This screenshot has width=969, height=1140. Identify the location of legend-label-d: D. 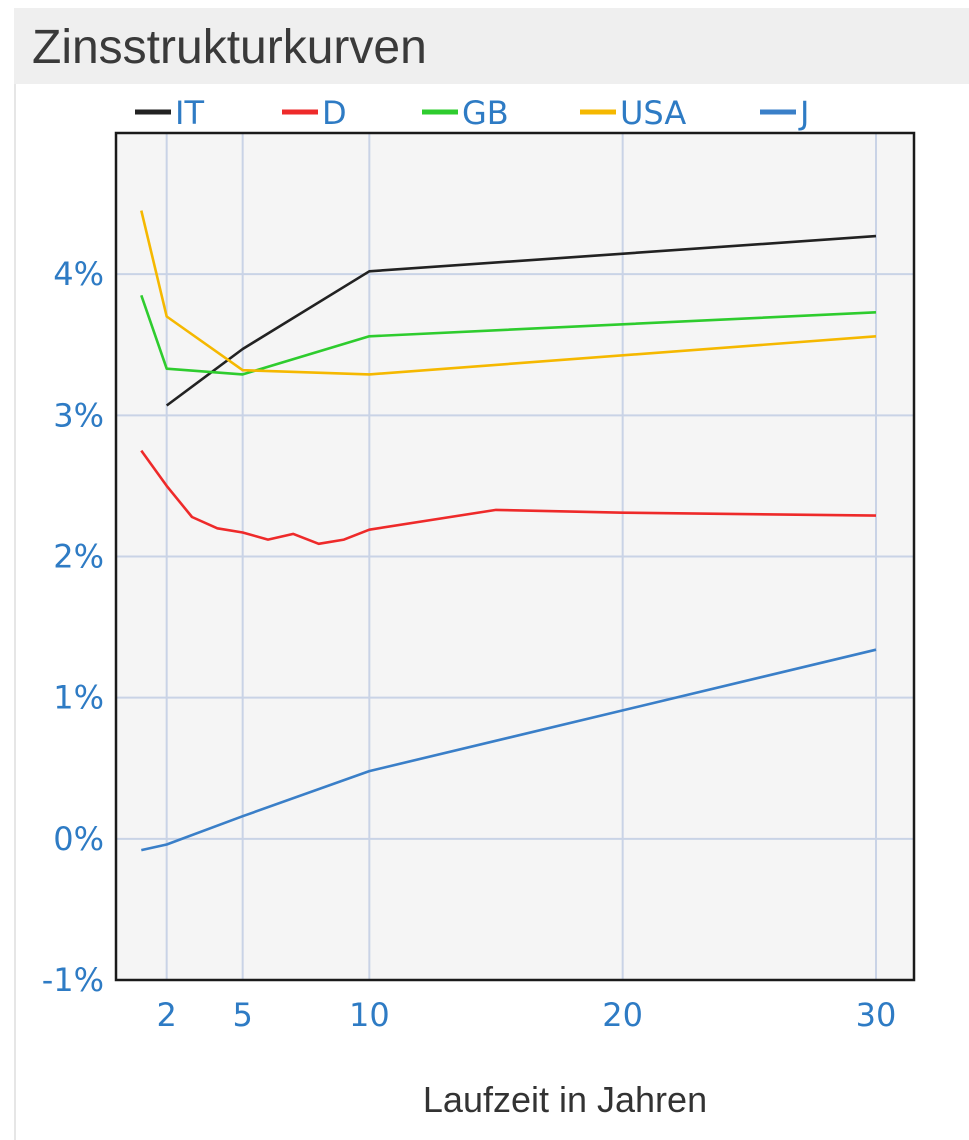
(334, 113).